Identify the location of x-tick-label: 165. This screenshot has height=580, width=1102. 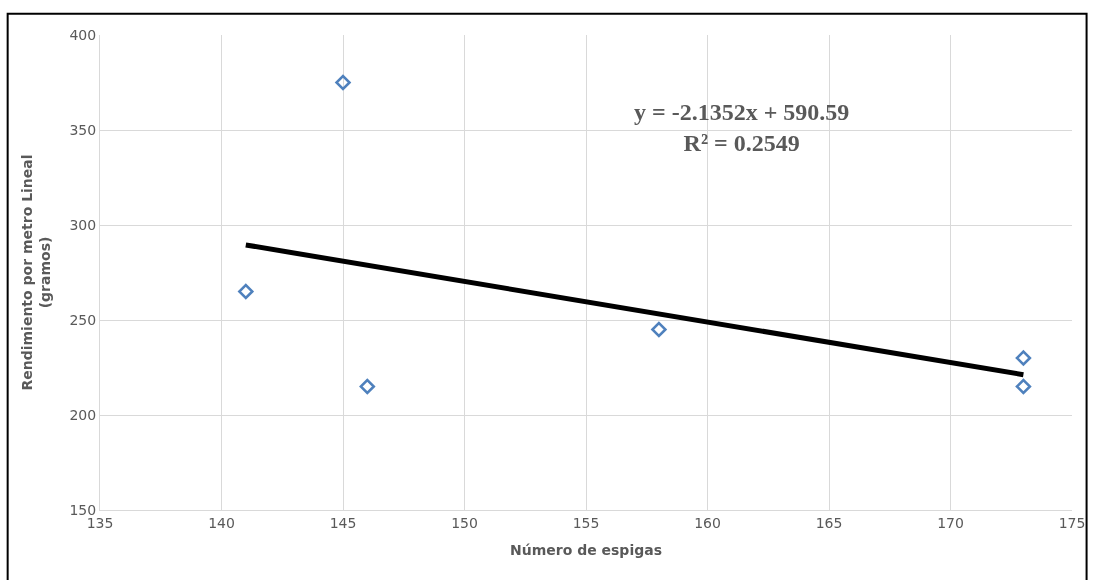
(829, 522).